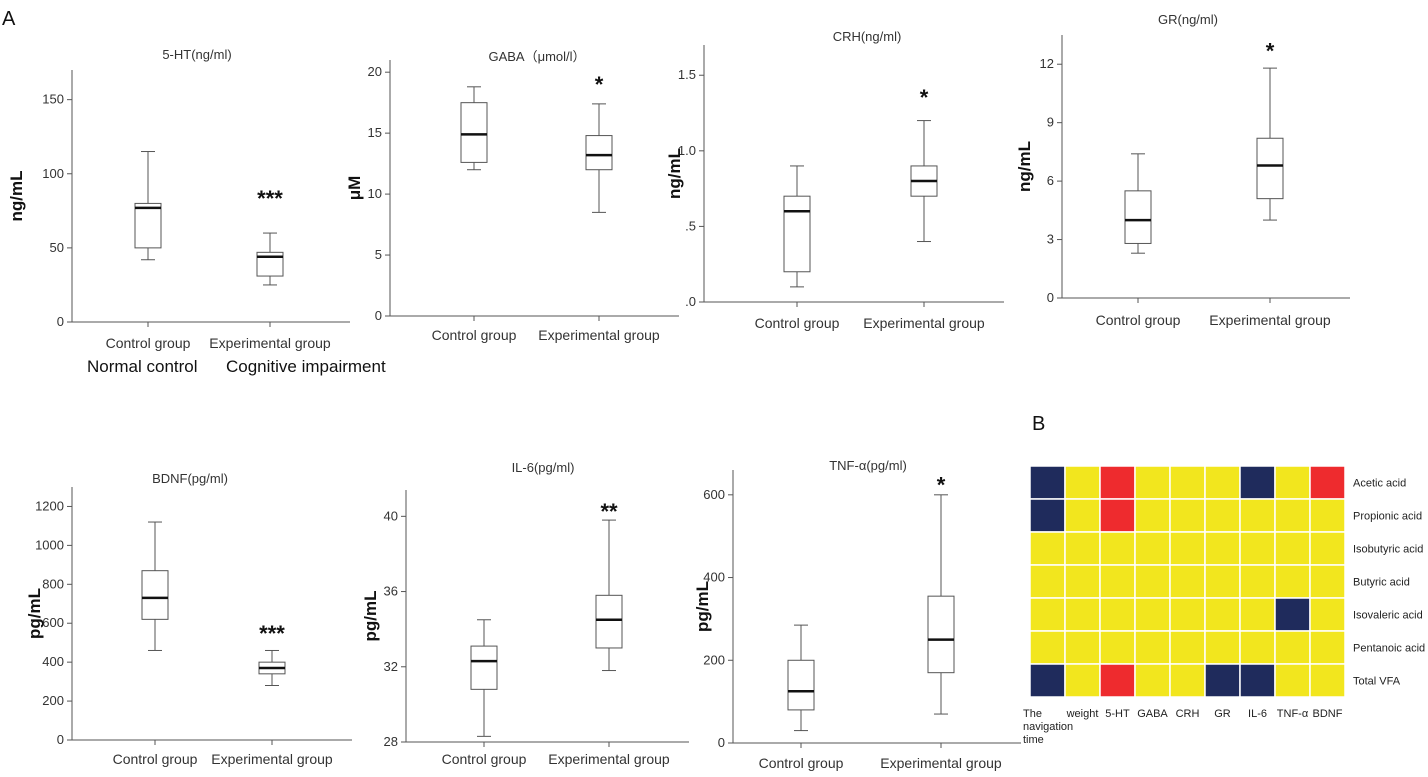 The width and height of the screenshot is (1428, 777). Describe the element at coordinates (1381, 583) in the screenshot. I see `heatmap-row-label: Butyric acid` at that location.